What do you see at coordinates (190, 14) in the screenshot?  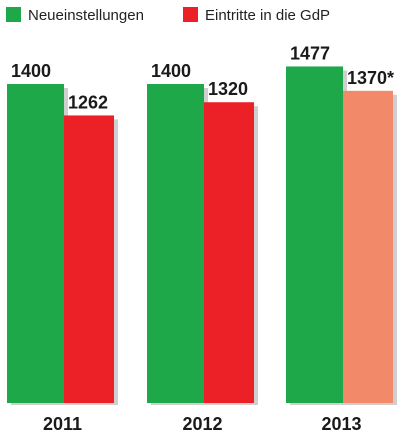 I see `legend-swatch-eintritte` at bounding box center [190, 14].